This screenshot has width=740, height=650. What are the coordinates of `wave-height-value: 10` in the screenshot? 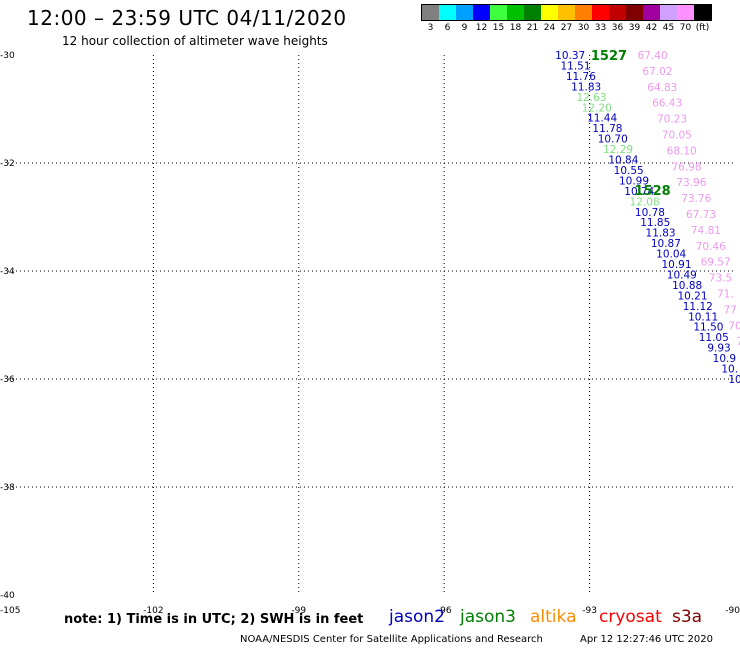 It's located at (734, 380).